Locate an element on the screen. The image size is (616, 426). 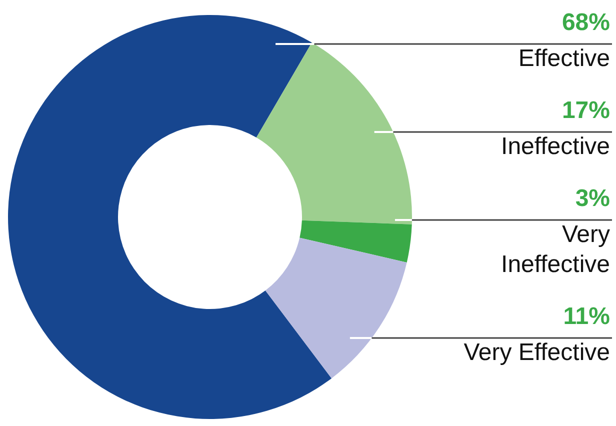
slice-label: Effective is located at coordinates (564, 58).